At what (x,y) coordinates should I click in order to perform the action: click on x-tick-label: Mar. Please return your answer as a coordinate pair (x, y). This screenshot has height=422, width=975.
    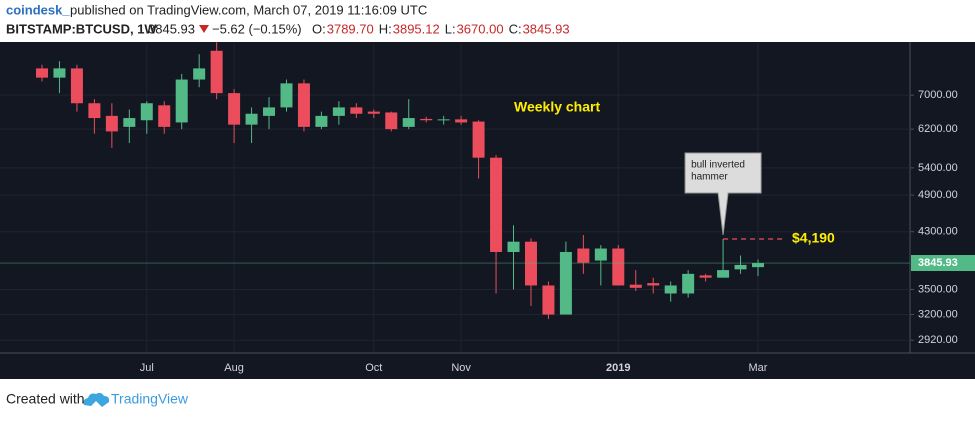
    Looking at the image, I should click on (758, 368).